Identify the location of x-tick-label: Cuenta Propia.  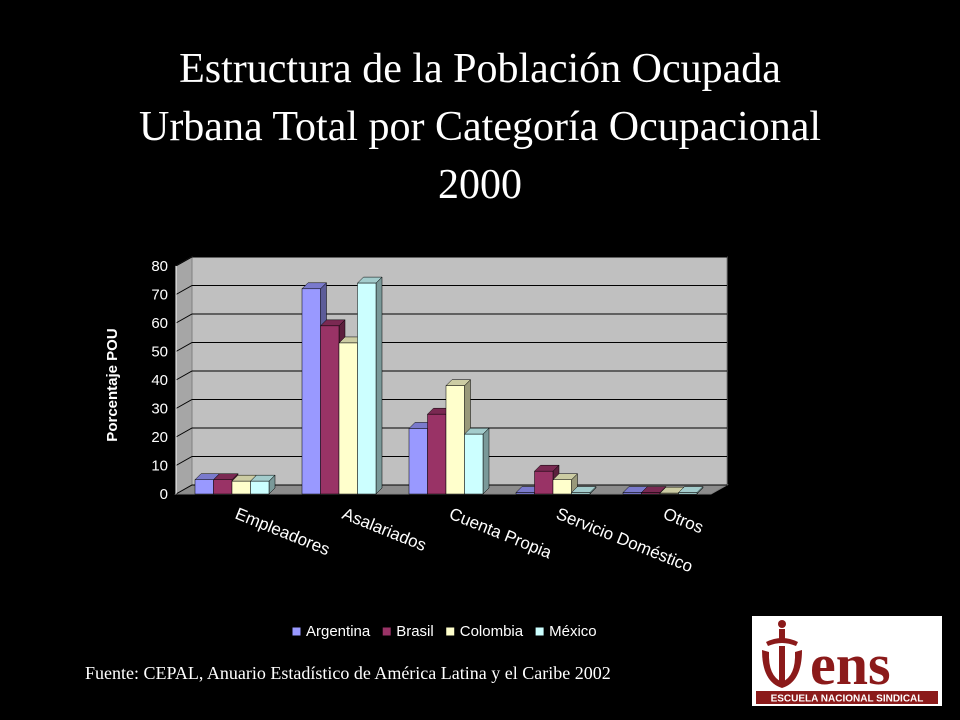
(501, 533).